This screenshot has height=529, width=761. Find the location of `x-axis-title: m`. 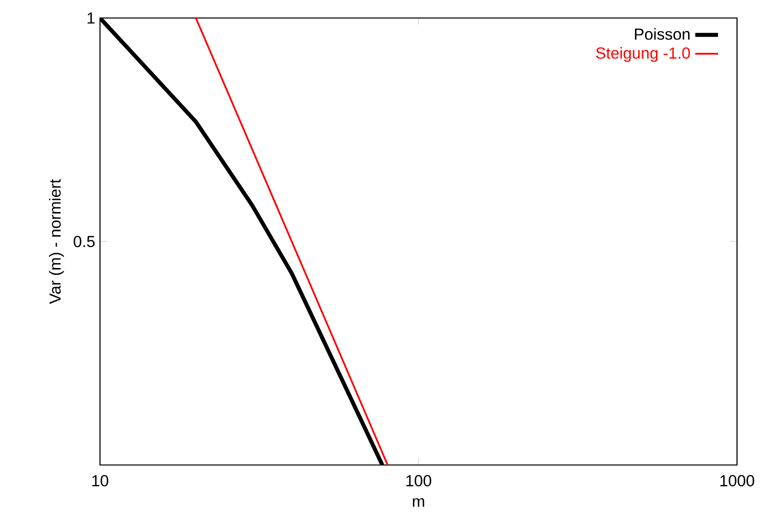

x-axis-title: m is located at coordinates (418, 502).